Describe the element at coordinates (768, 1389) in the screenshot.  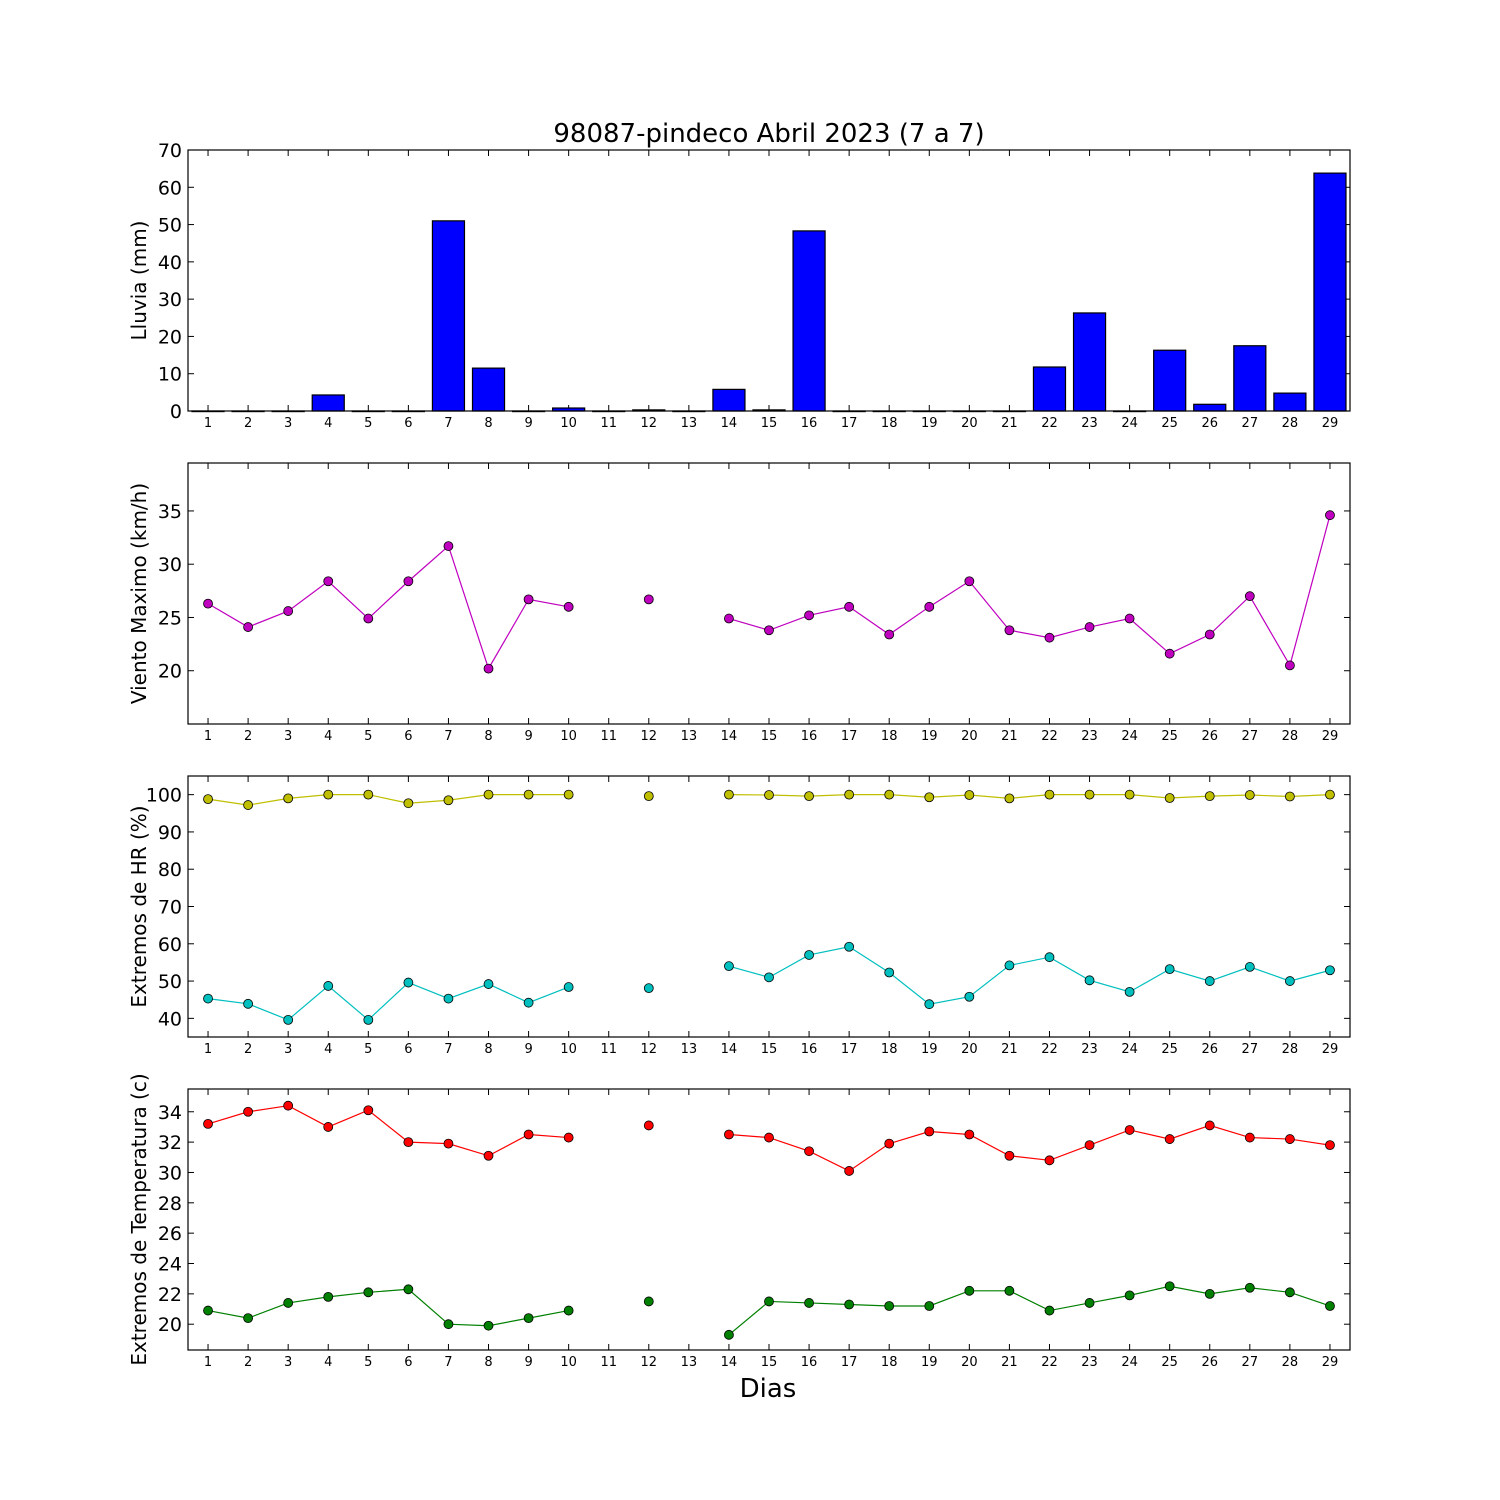
I see `x-axis-label: Dias` at that location.